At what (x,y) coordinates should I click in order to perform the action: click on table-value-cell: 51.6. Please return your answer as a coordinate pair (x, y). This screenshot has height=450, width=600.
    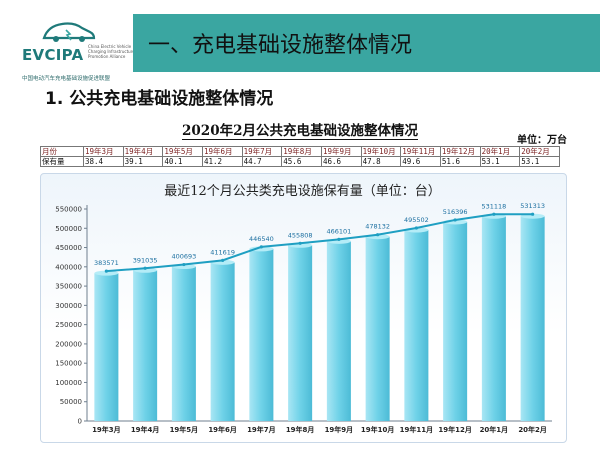
    Looking at the image, I should click on (460, 161).